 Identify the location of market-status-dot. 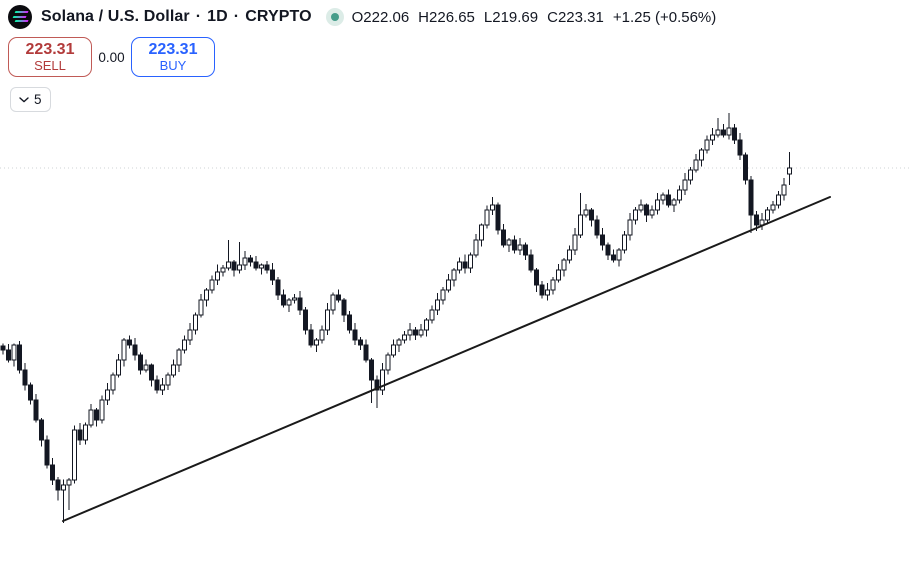
(334, 17).